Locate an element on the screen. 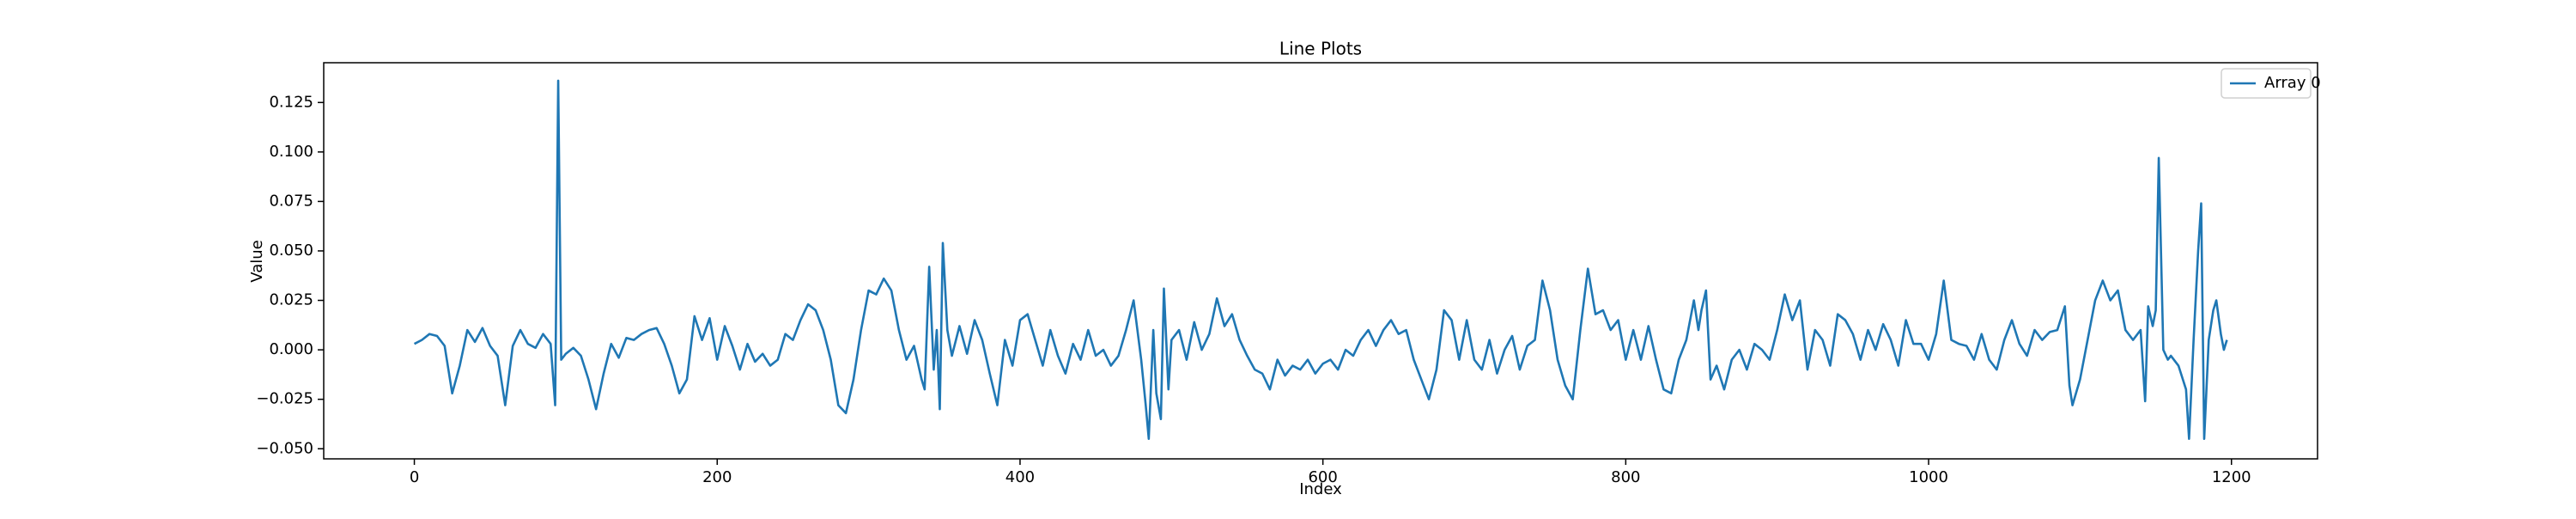 This screenshot has width=2576, height=519. chart-title: Line Plots is located at coordinates (1320, 49).